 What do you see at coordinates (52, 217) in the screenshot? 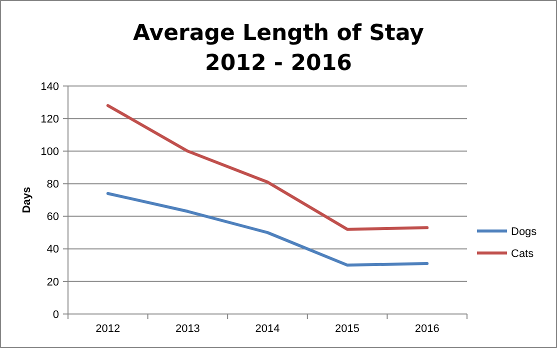
I see `y-tick-label: 60` at bounding box center [52, 217].